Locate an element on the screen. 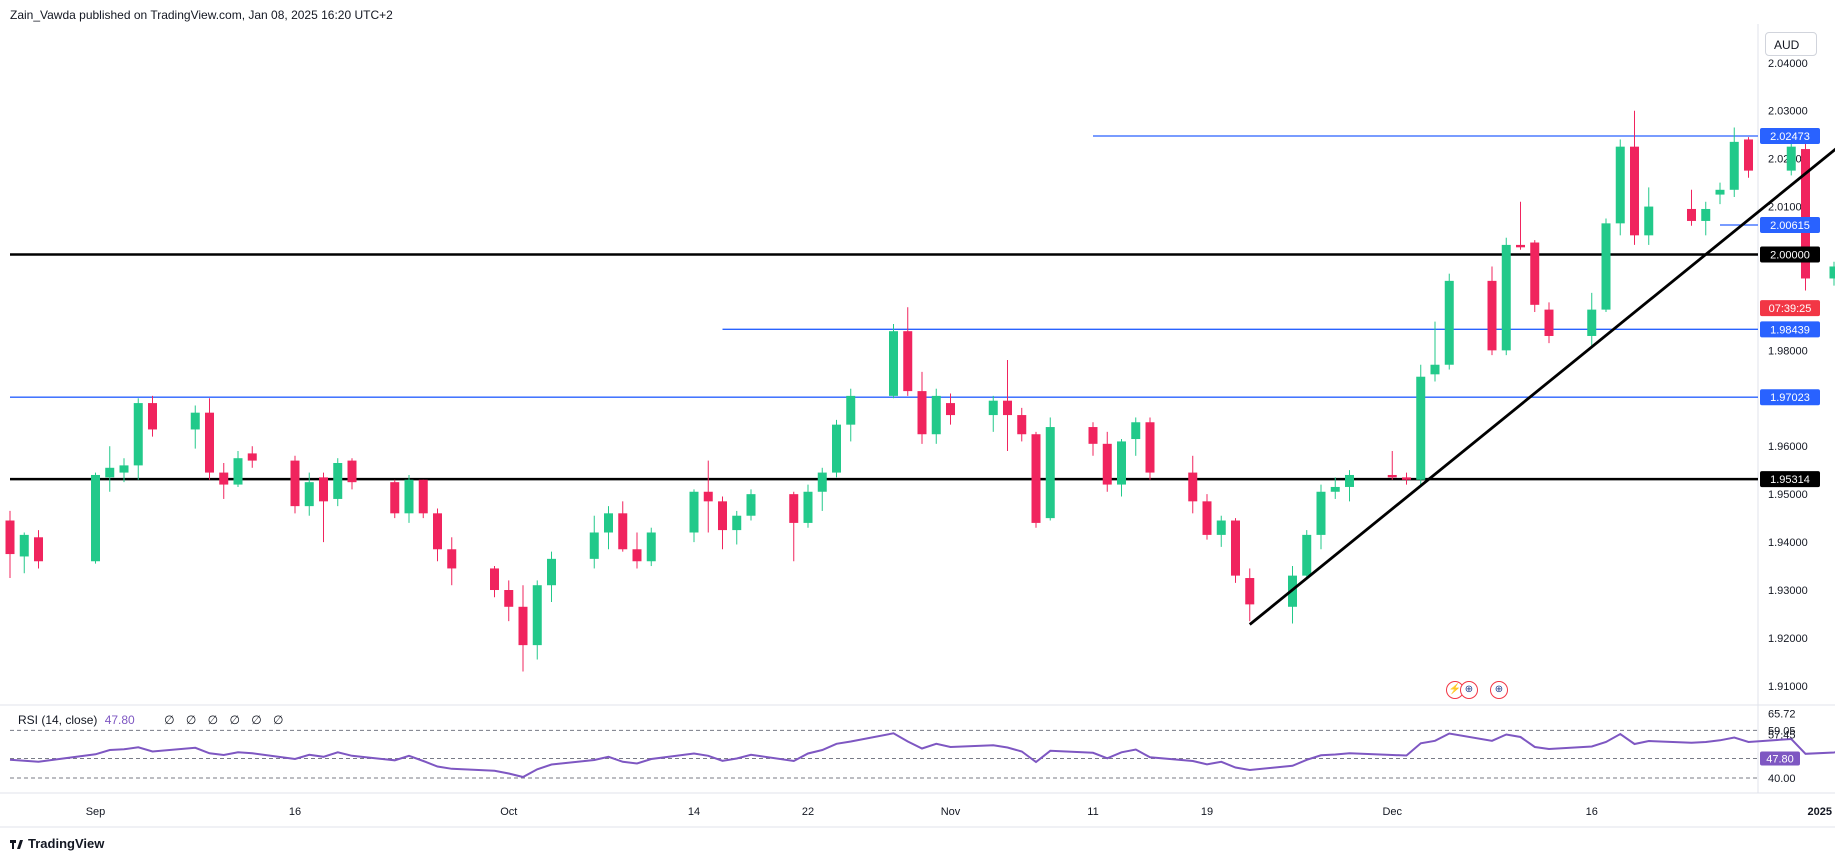 The width and height of the screenshot is (1835, 861). price-label: 1.97023 is located at coordinates (1790, 398).